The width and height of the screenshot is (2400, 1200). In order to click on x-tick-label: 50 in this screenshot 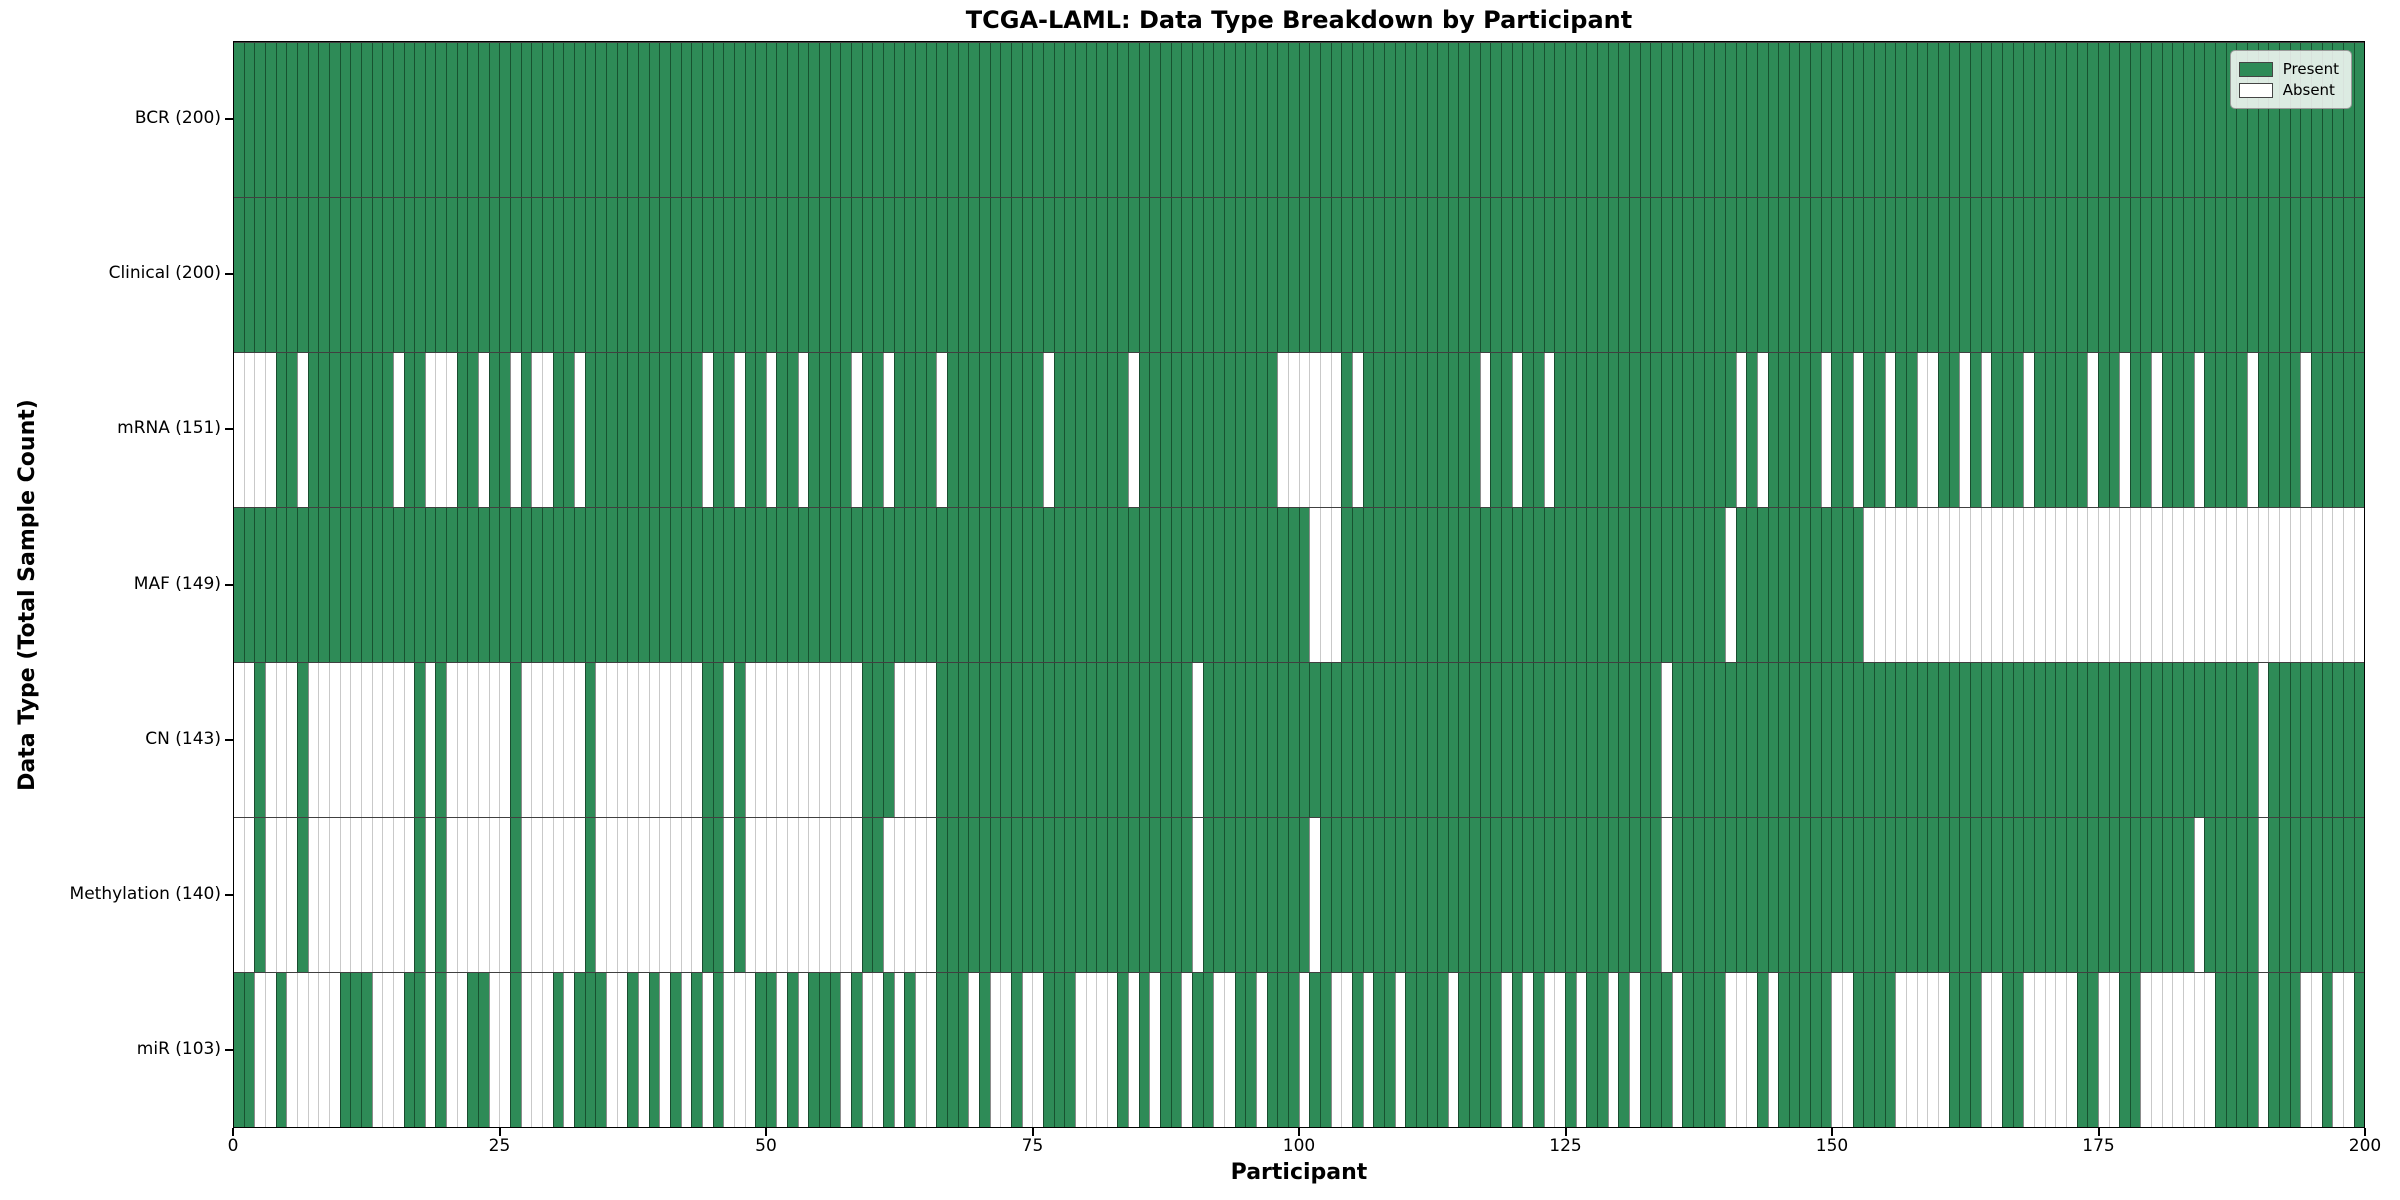, I will do `click(766, 1146)`.